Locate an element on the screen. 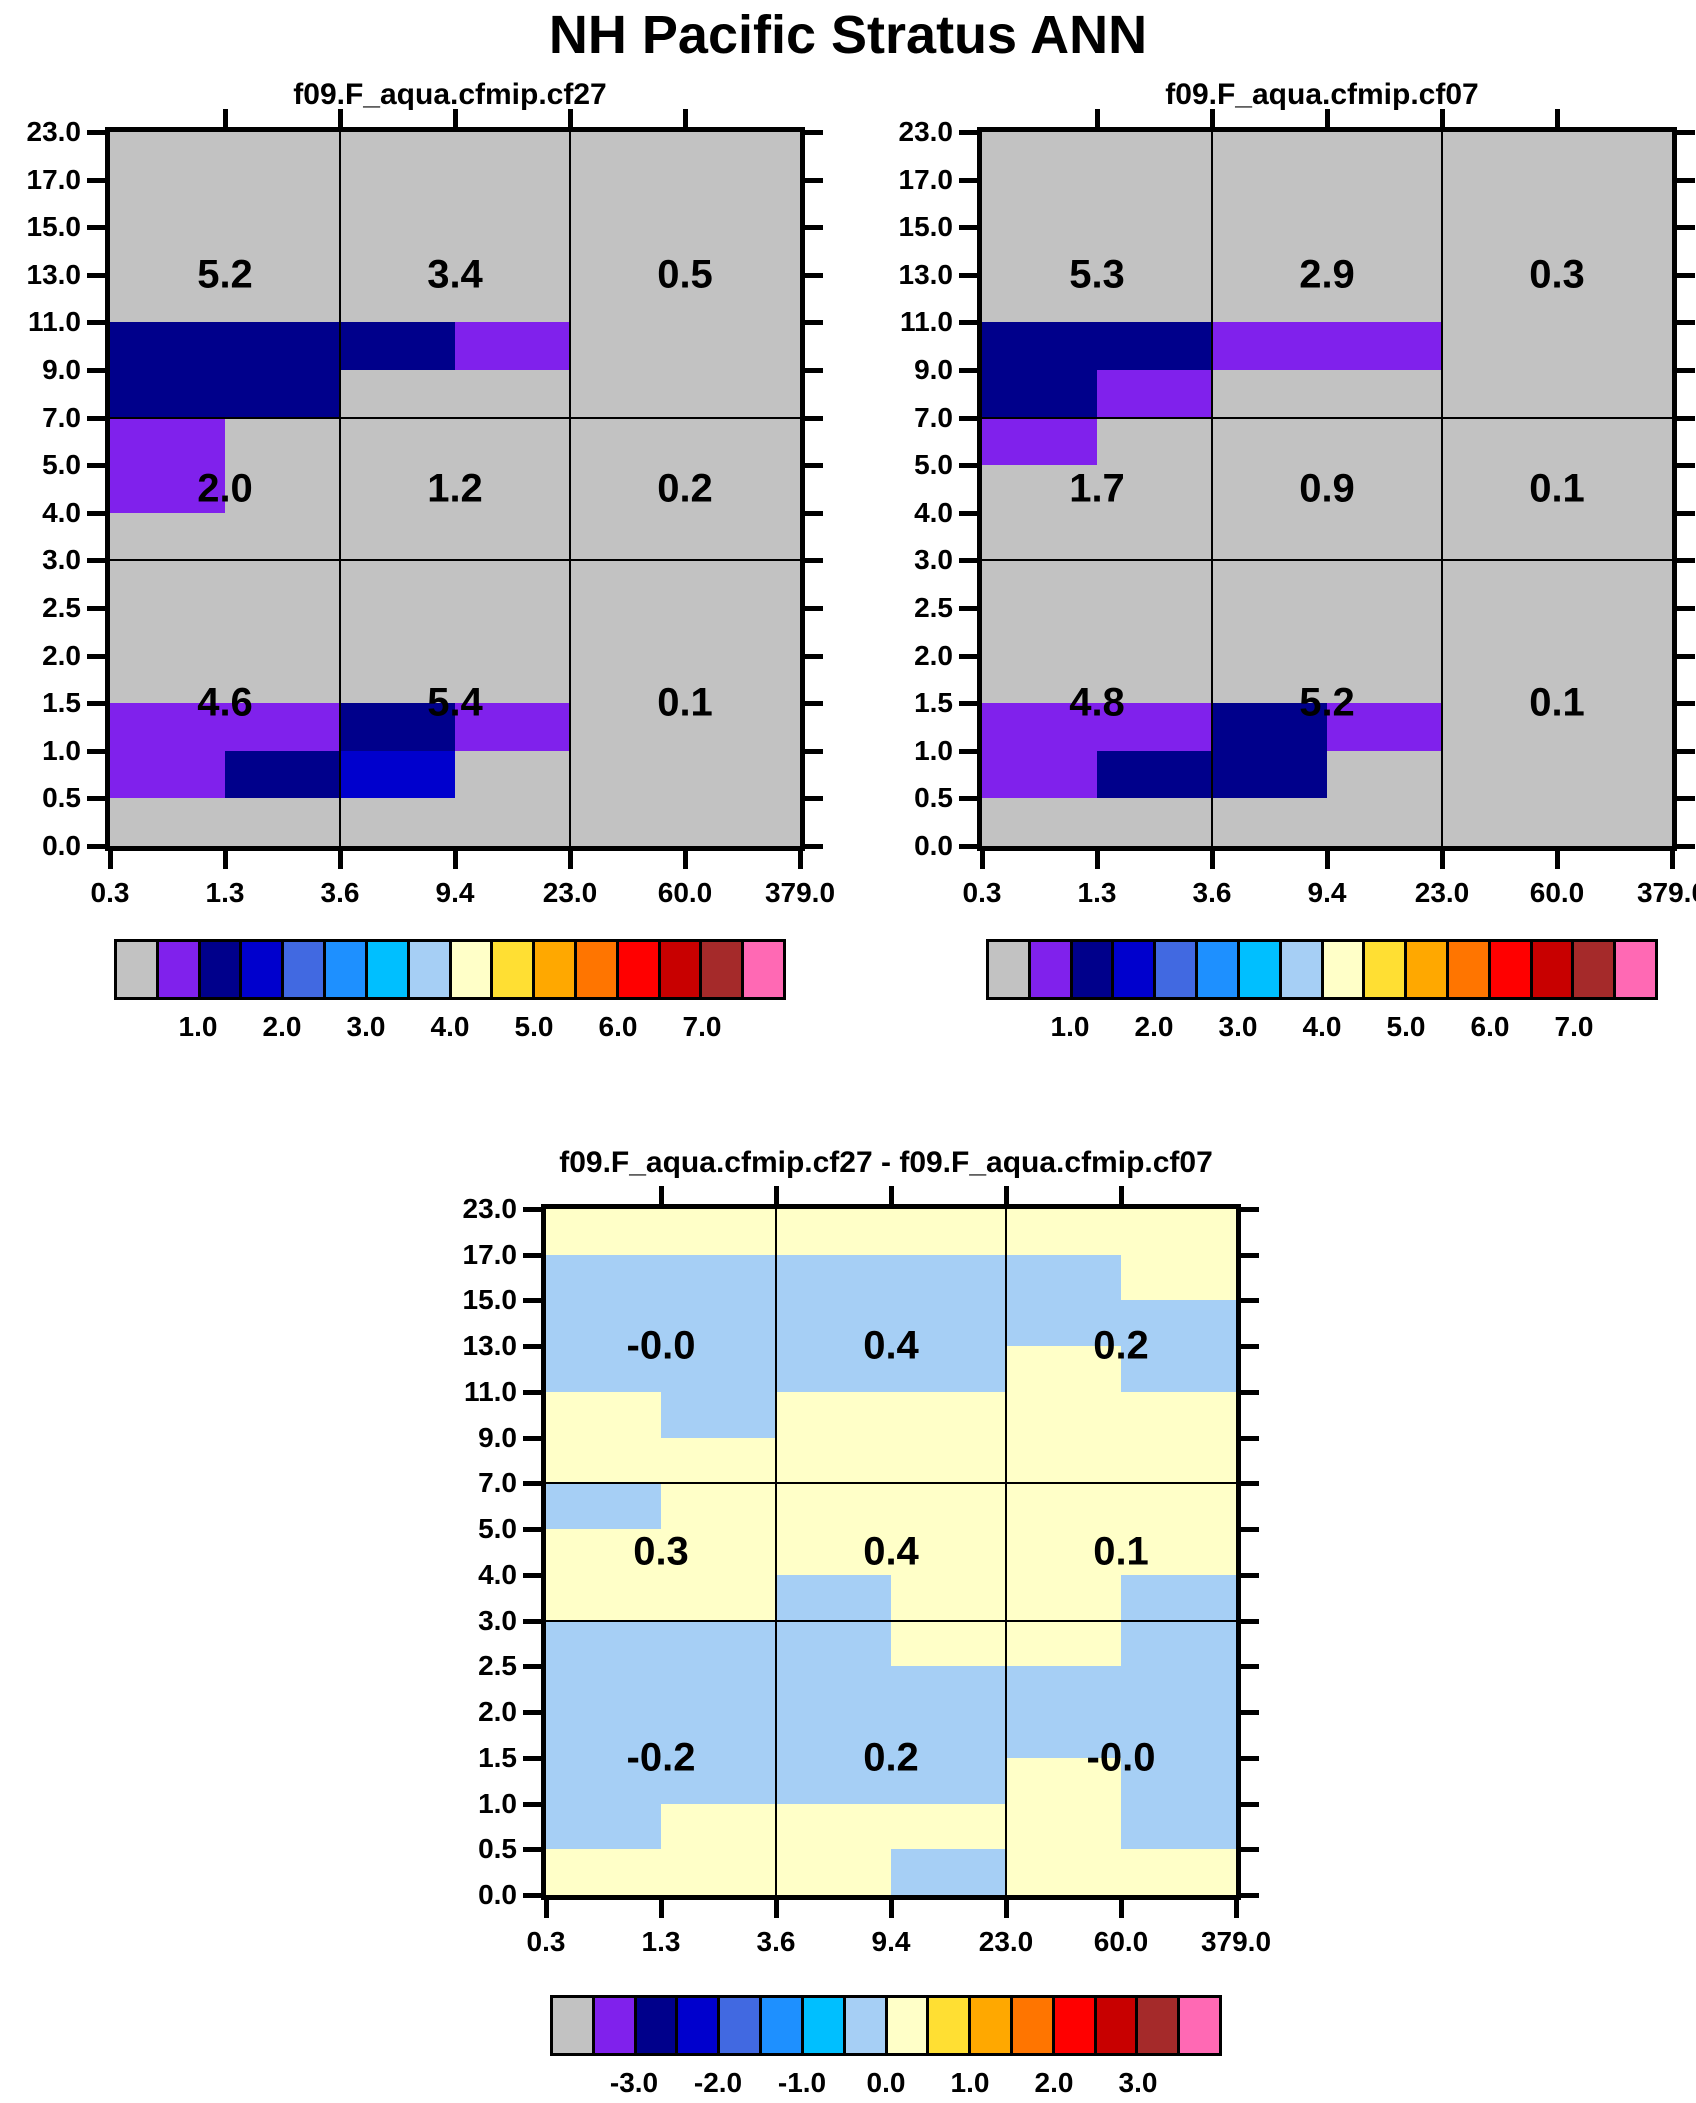 This screenshot has width=1696, height=2103. sector-value: 5.4 is located at coordinates (455, 702).